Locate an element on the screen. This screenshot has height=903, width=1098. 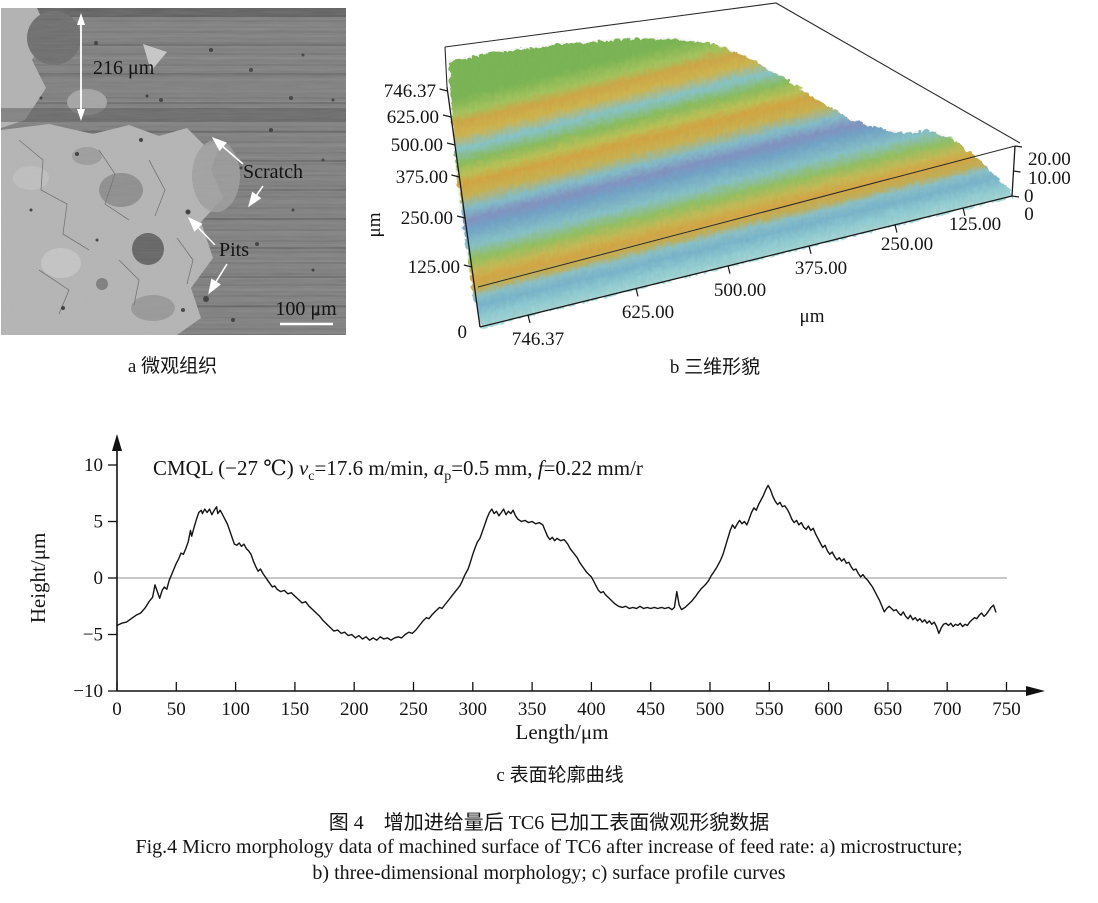
box-left-vertical-edge is located at coordinates (446, 67).